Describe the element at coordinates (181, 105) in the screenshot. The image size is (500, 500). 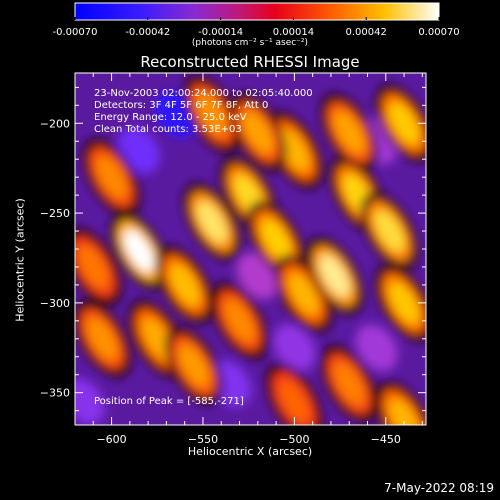
I see `annotation-detectors: Detectors: 3F 4F 5F 6F 7F 8F, Att 0` at that location.